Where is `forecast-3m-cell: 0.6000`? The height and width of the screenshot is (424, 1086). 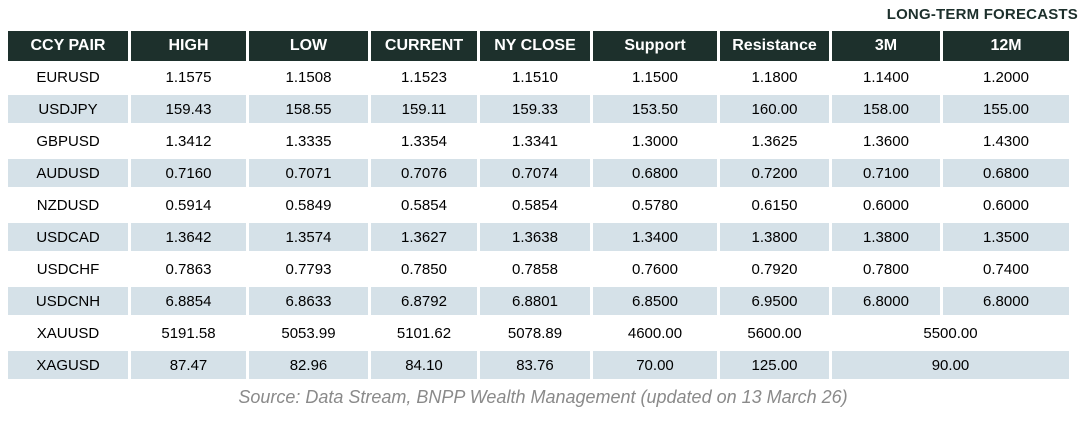
forecast-3m-cell: 0.6000 is located at coordinates (886, 205).